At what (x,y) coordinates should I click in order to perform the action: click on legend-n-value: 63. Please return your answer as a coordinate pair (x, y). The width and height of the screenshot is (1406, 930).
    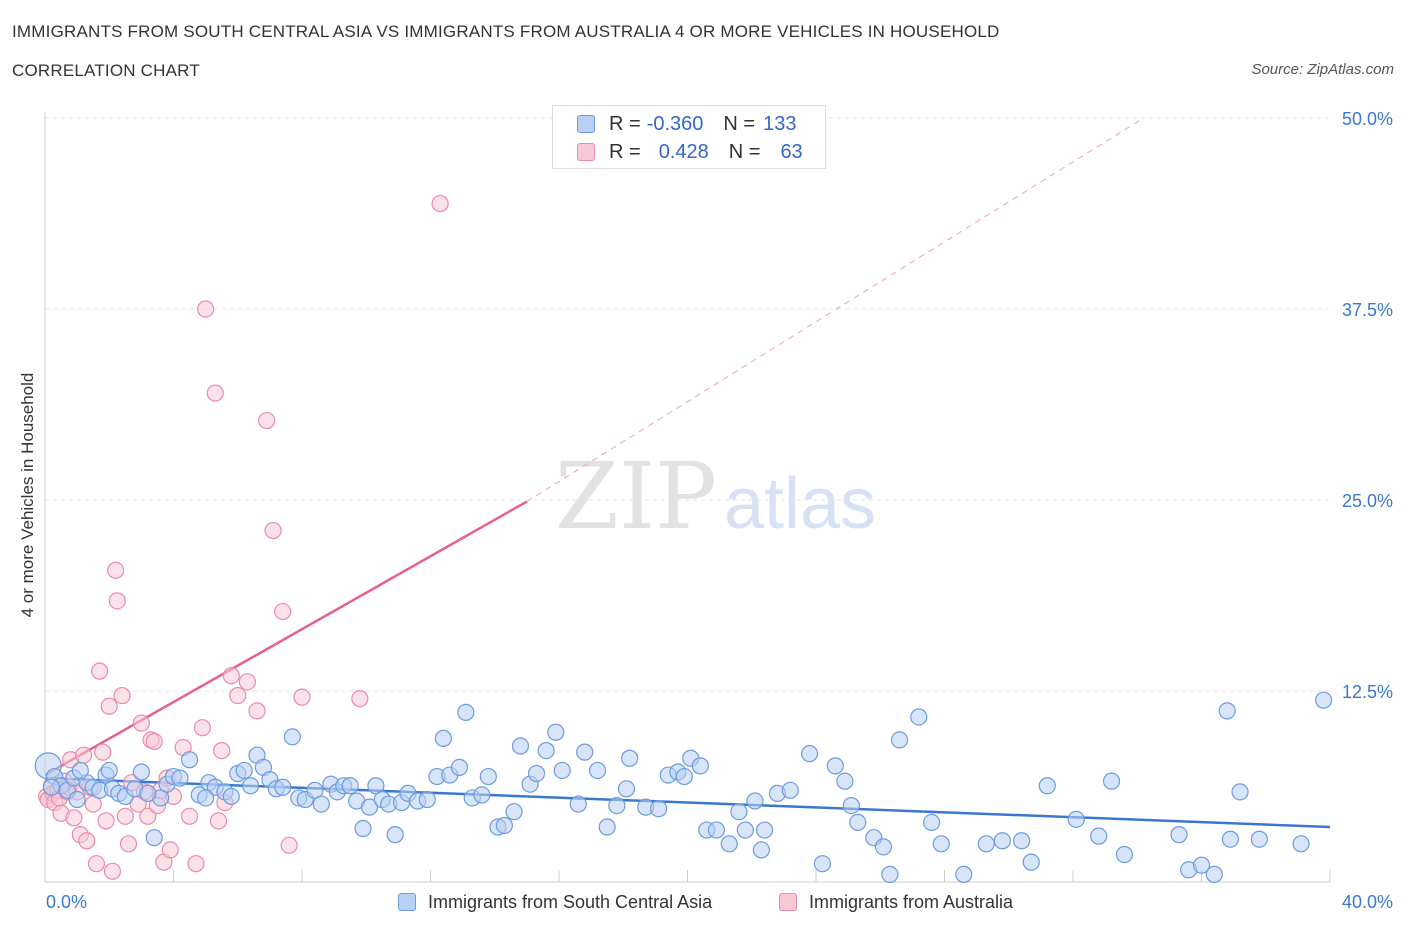
    Looking at the image, I should click on (791, 152).